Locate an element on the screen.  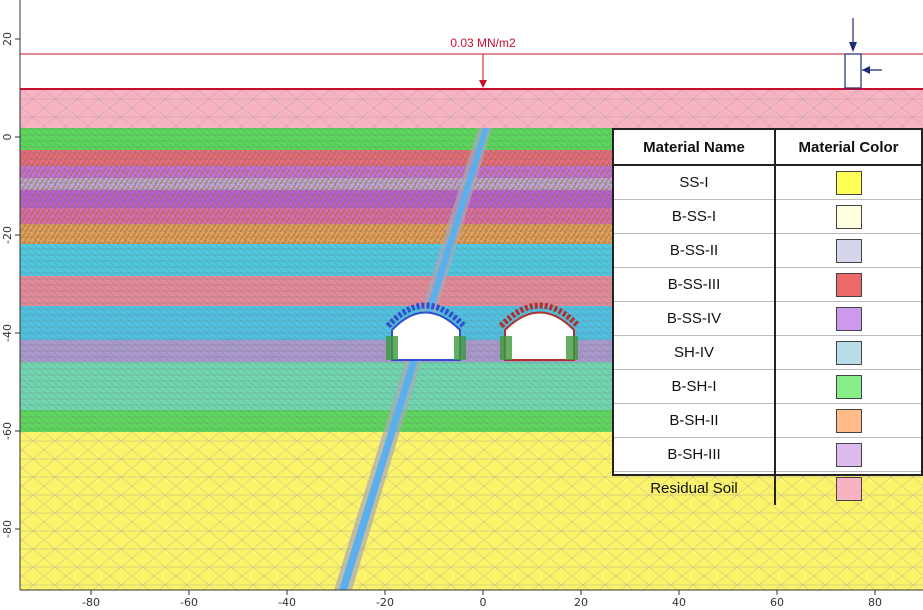
legend-material-name: B-SH-I is located at coordinates (695, 386).